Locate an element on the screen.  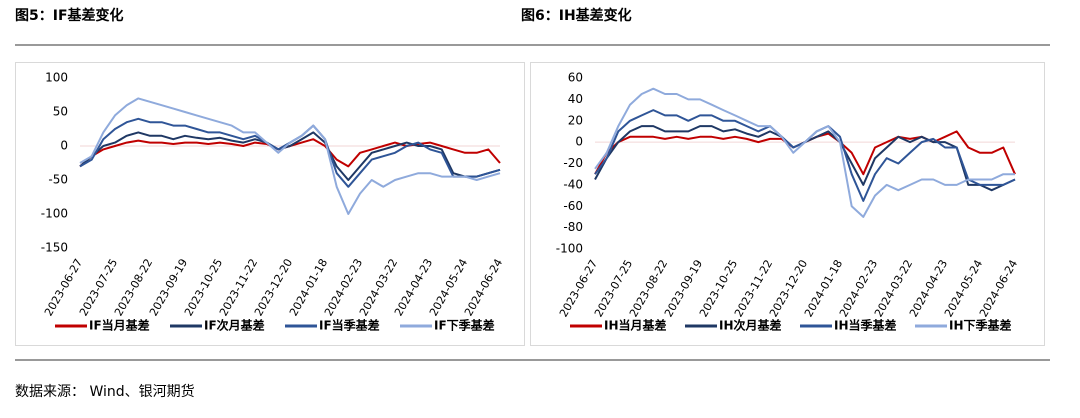
y-tick-label: 50 is located at coordinates (60, 112).